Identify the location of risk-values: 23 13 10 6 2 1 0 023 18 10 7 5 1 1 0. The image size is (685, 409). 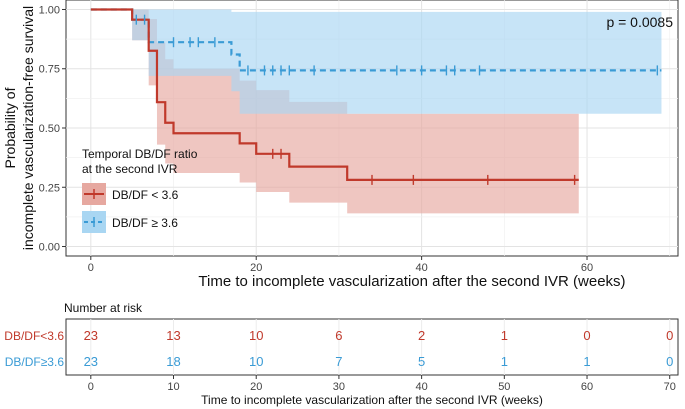
(379, 348).